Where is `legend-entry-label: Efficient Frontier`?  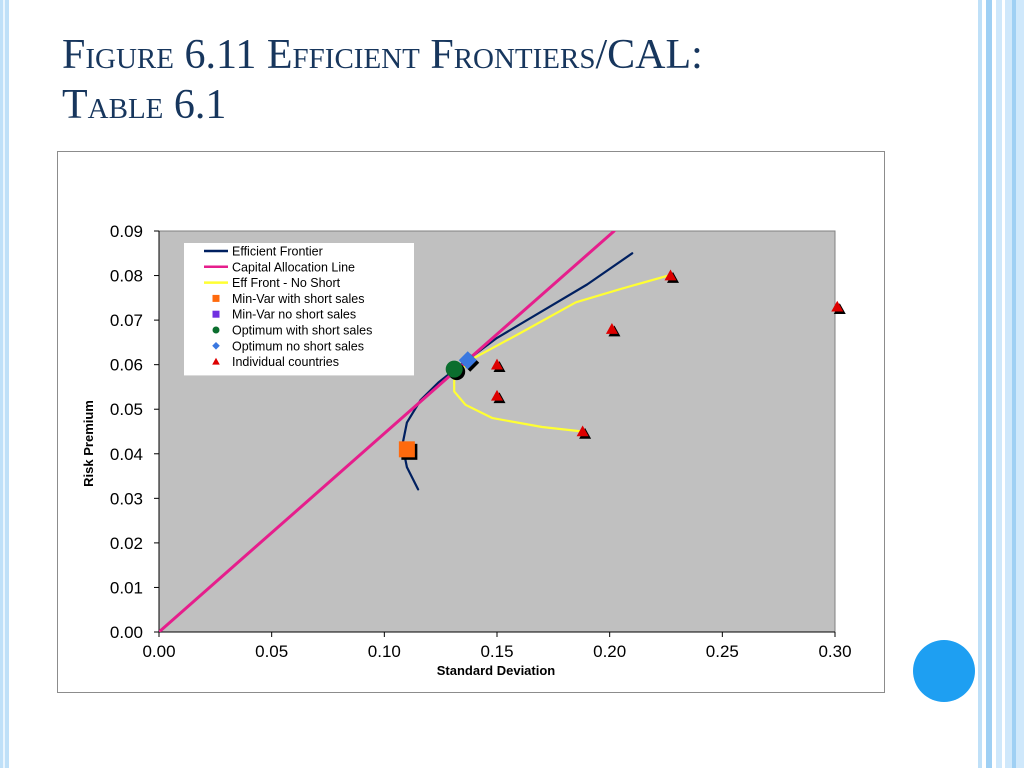 legend-entry-label: Efficient Frontier is located at coordinates (277, 252).